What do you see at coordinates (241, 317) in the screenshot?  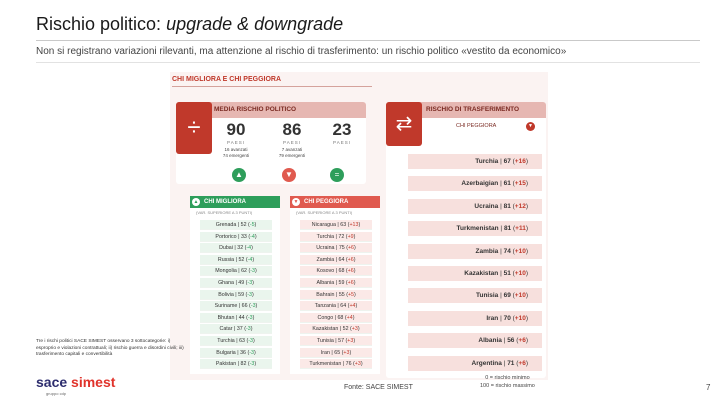 I see `country-score: 44` at bounding box center [241, 317].